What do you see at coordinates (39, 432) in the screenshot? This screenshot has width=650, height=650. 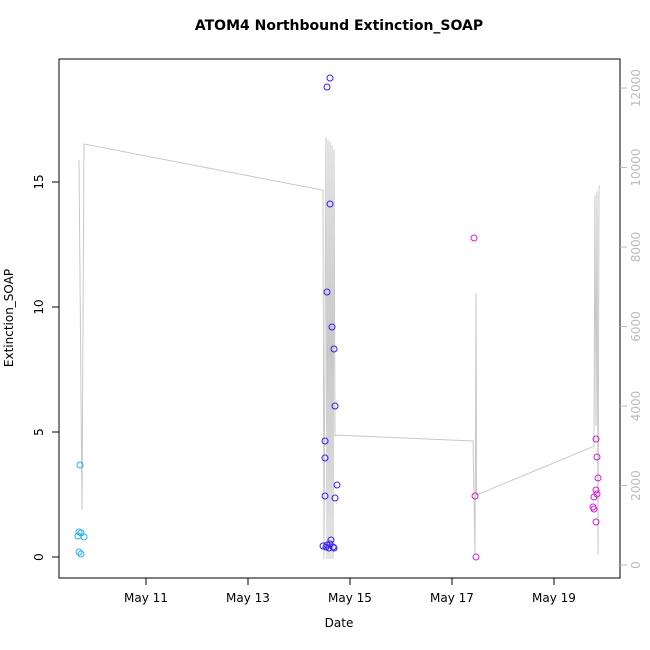 I see `y-tick-label: 5` at bounding box center [39, 432].